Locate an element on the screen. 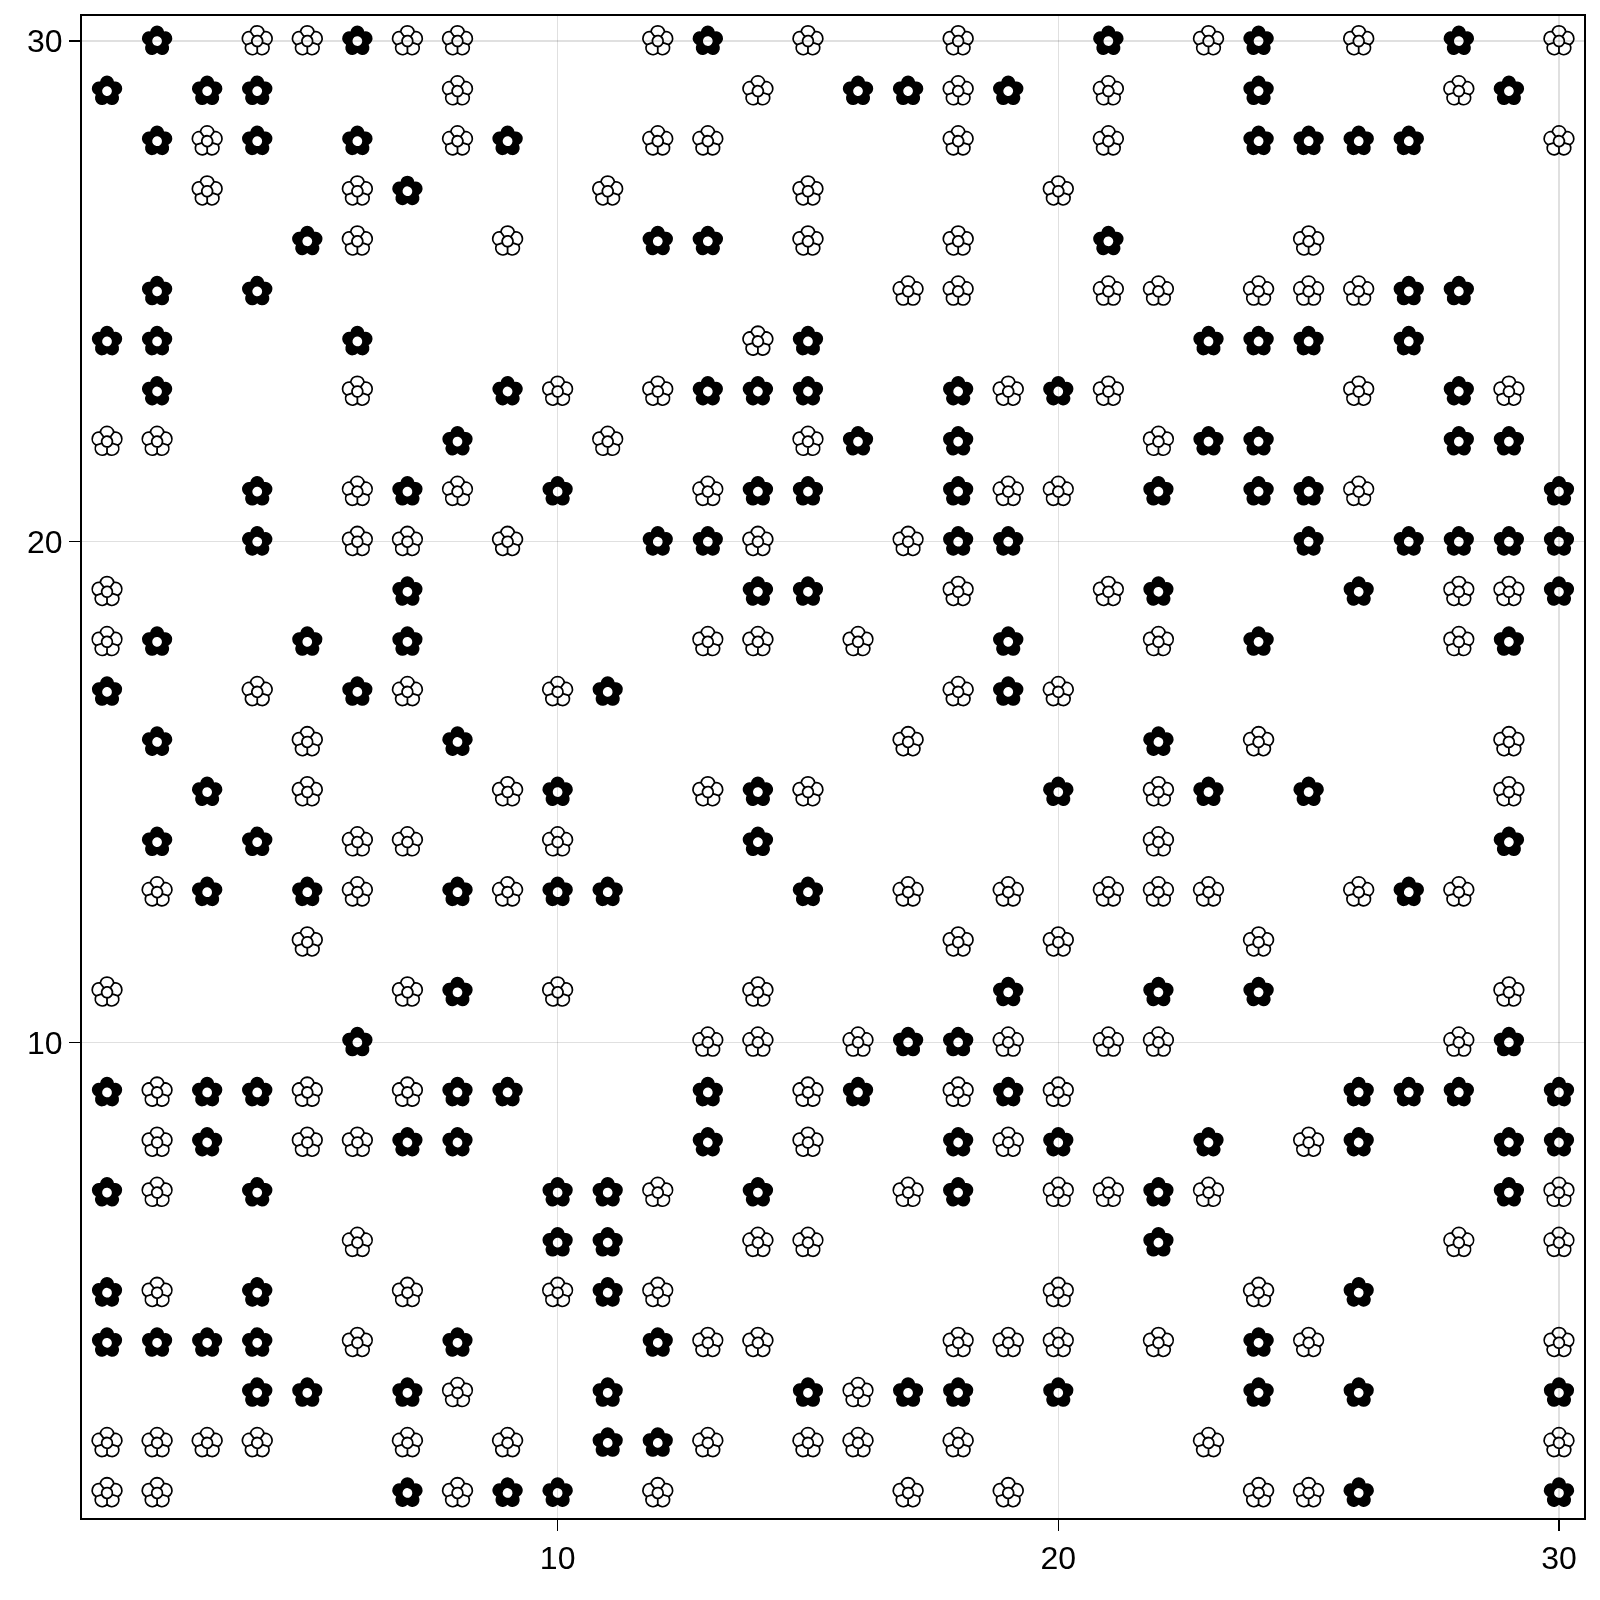 The image size is (1600, 1600). y-tick-label: 30 is located at coordinates (45, 41).